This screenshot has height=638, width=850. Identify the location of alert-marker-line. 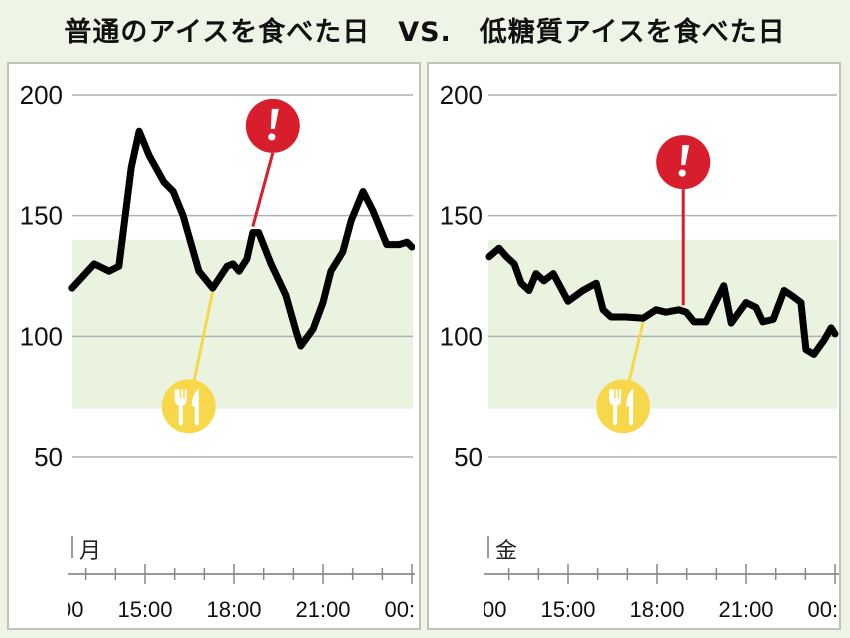
(263, 189).